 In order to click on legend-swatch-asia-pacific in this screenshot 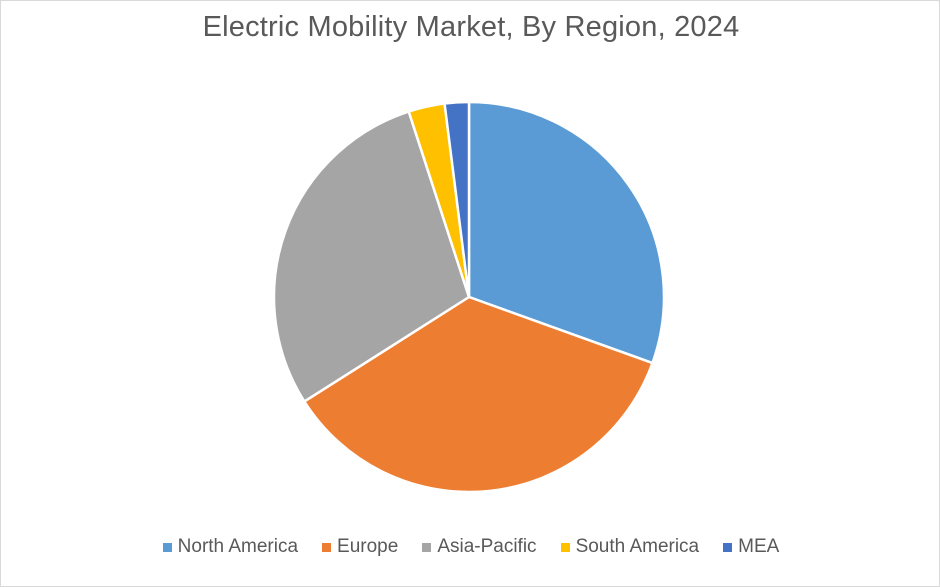, I will do `click(427, 547)`.